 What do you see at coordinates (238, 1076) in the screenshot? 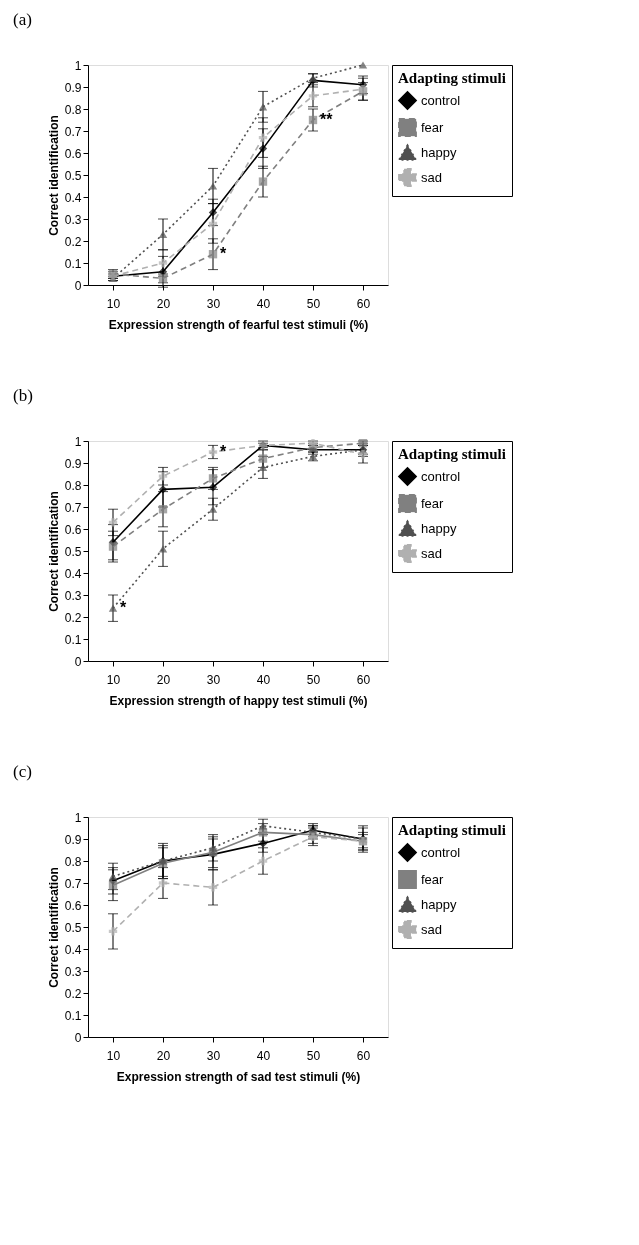
I see `x-axis-title: Expression strength of sad test stimuli (%)` at bounding box center [238, 1076].